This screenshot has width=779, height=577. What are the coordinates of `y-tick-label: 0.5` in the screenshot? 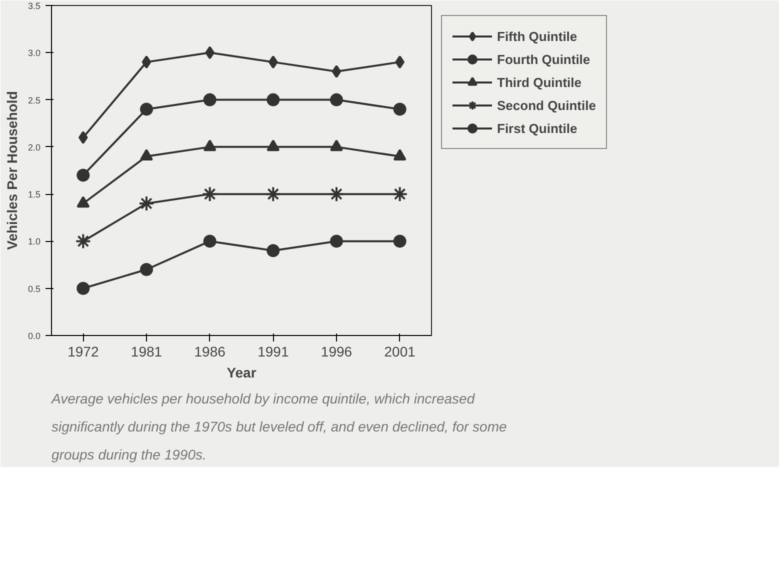 It's located at (34, 289).